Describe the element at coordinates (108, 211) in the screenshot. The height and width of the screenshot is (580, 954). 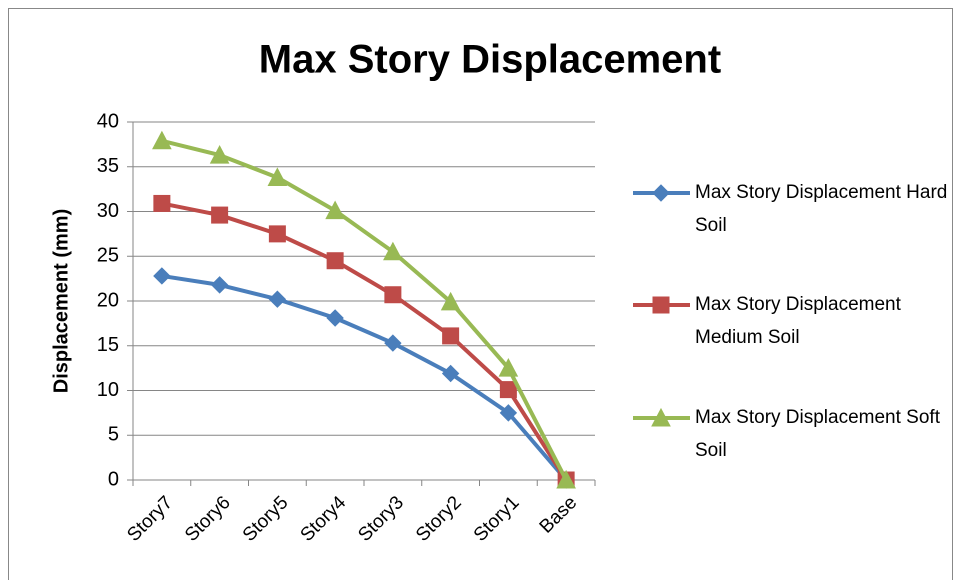
I see `y-tick-label: 30` at that location.